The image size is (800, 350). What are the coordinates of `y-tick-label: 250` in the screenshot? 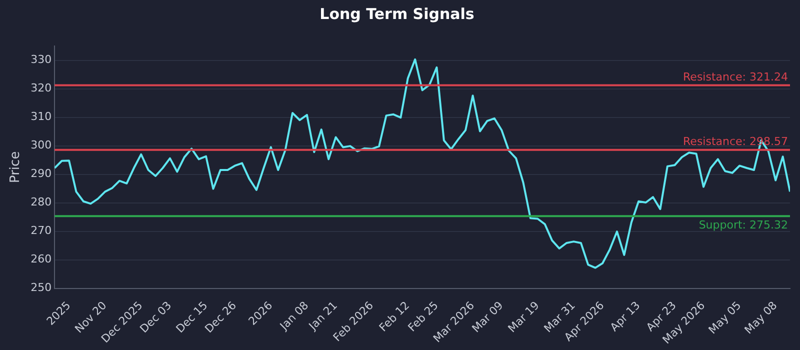 It's located at (41, 287).